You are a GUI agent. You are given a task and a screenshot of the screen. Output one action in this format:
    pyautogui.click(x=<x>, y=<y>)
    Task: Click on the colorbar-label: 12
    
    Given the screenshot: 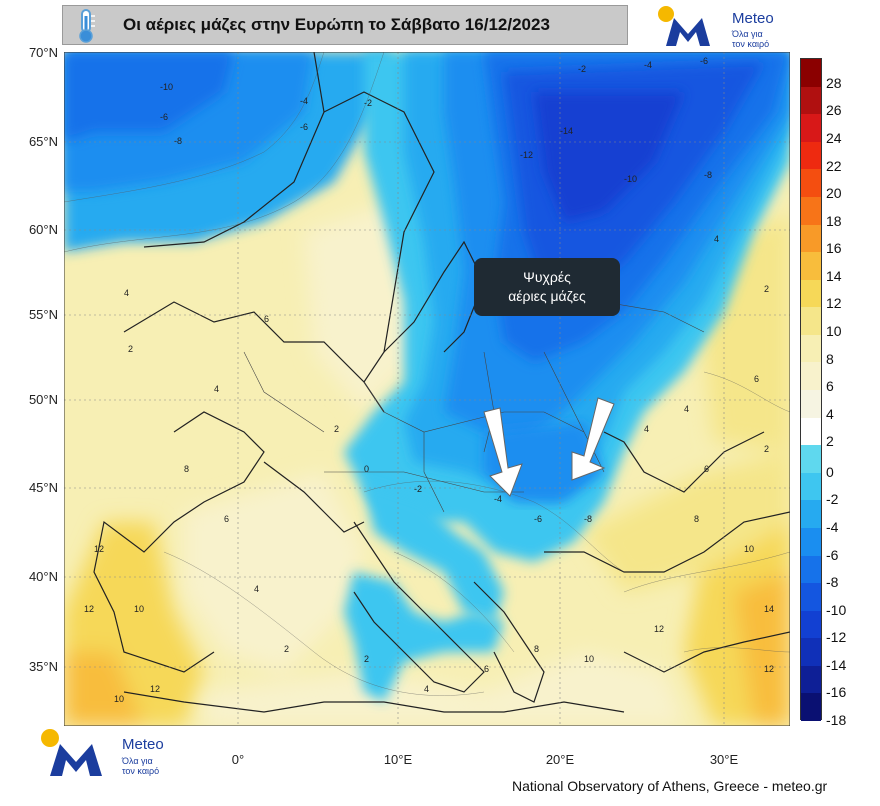 What is the action you would take?
    pyautogui.click(x=834, y=303)
    